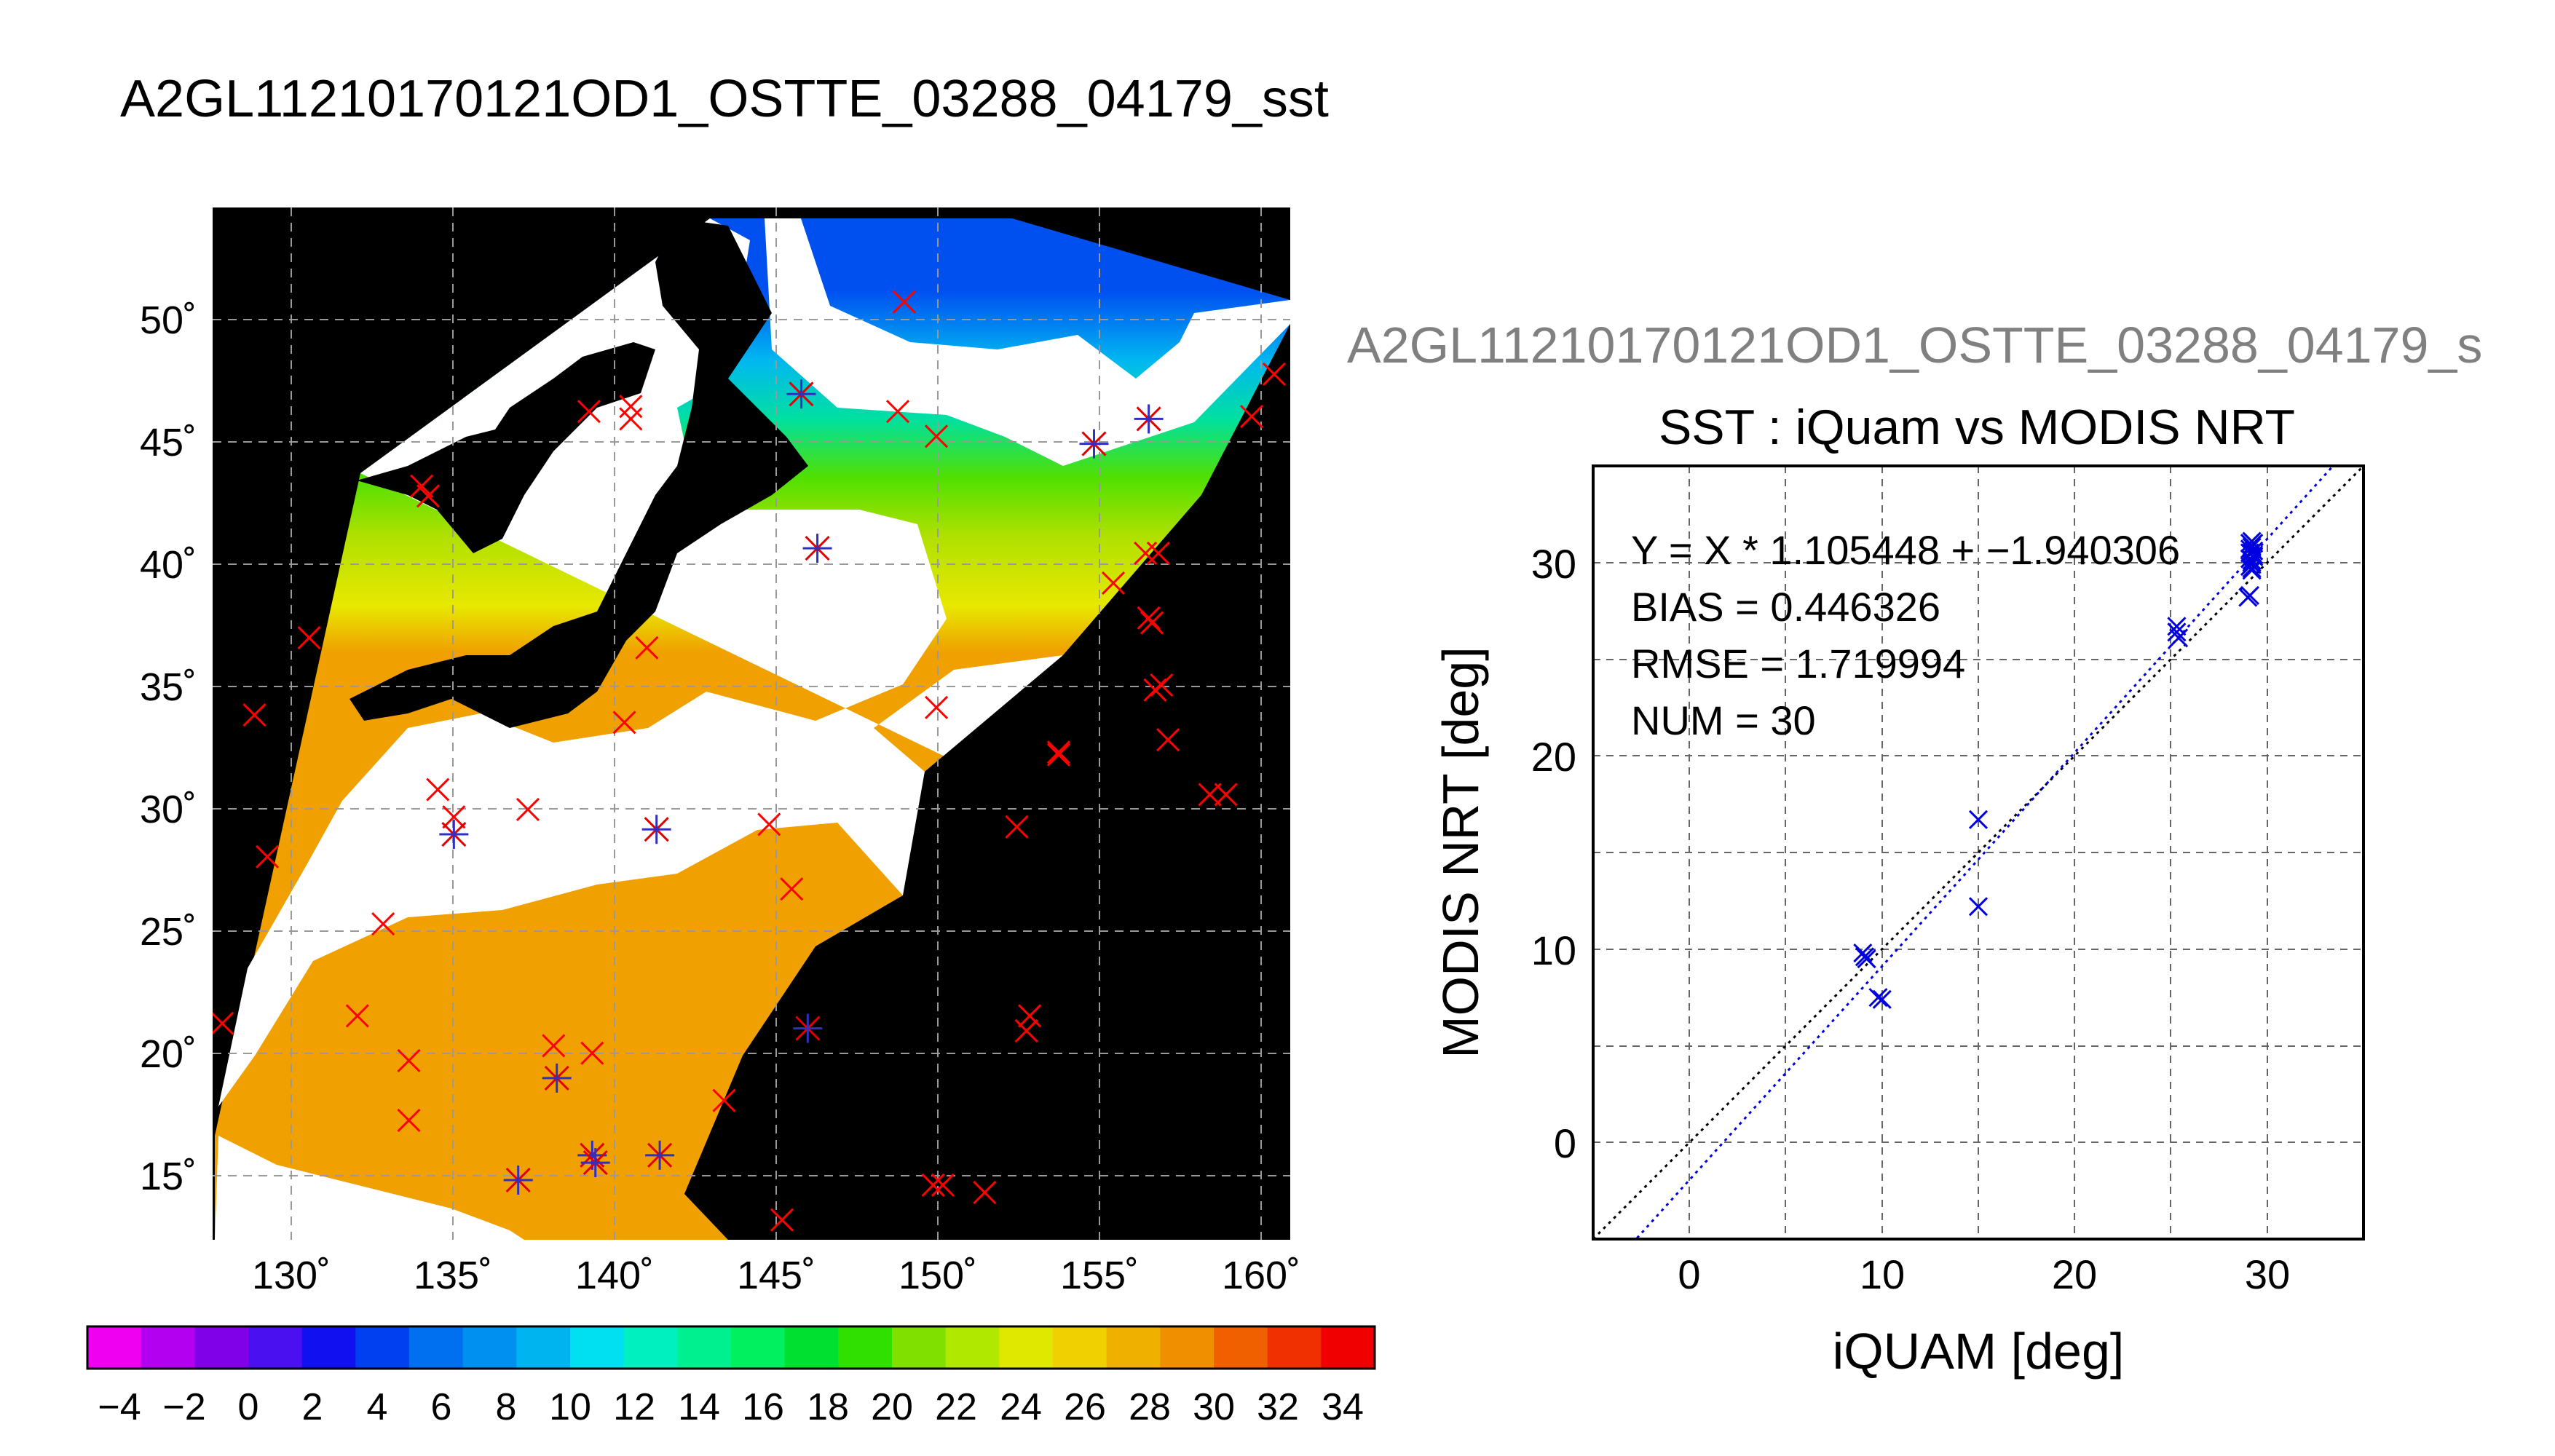 The image size is (2555, 1456). Describe the element at coordinates (938, 1275) in the screenshot. I see `lon-label: 150˚` at that location.